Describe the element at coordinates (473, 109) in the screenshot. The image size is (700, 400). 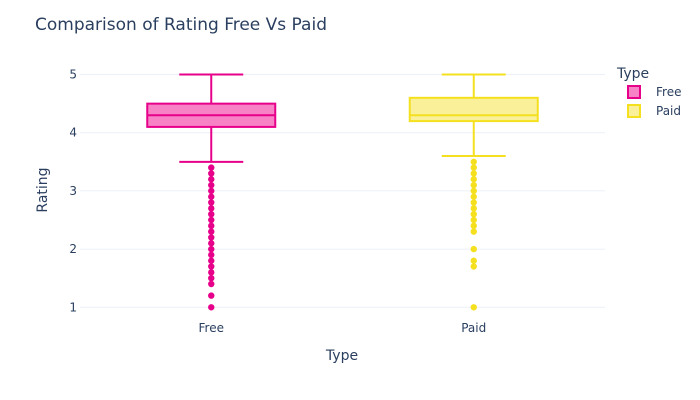
I see `iqr-box` at that location.